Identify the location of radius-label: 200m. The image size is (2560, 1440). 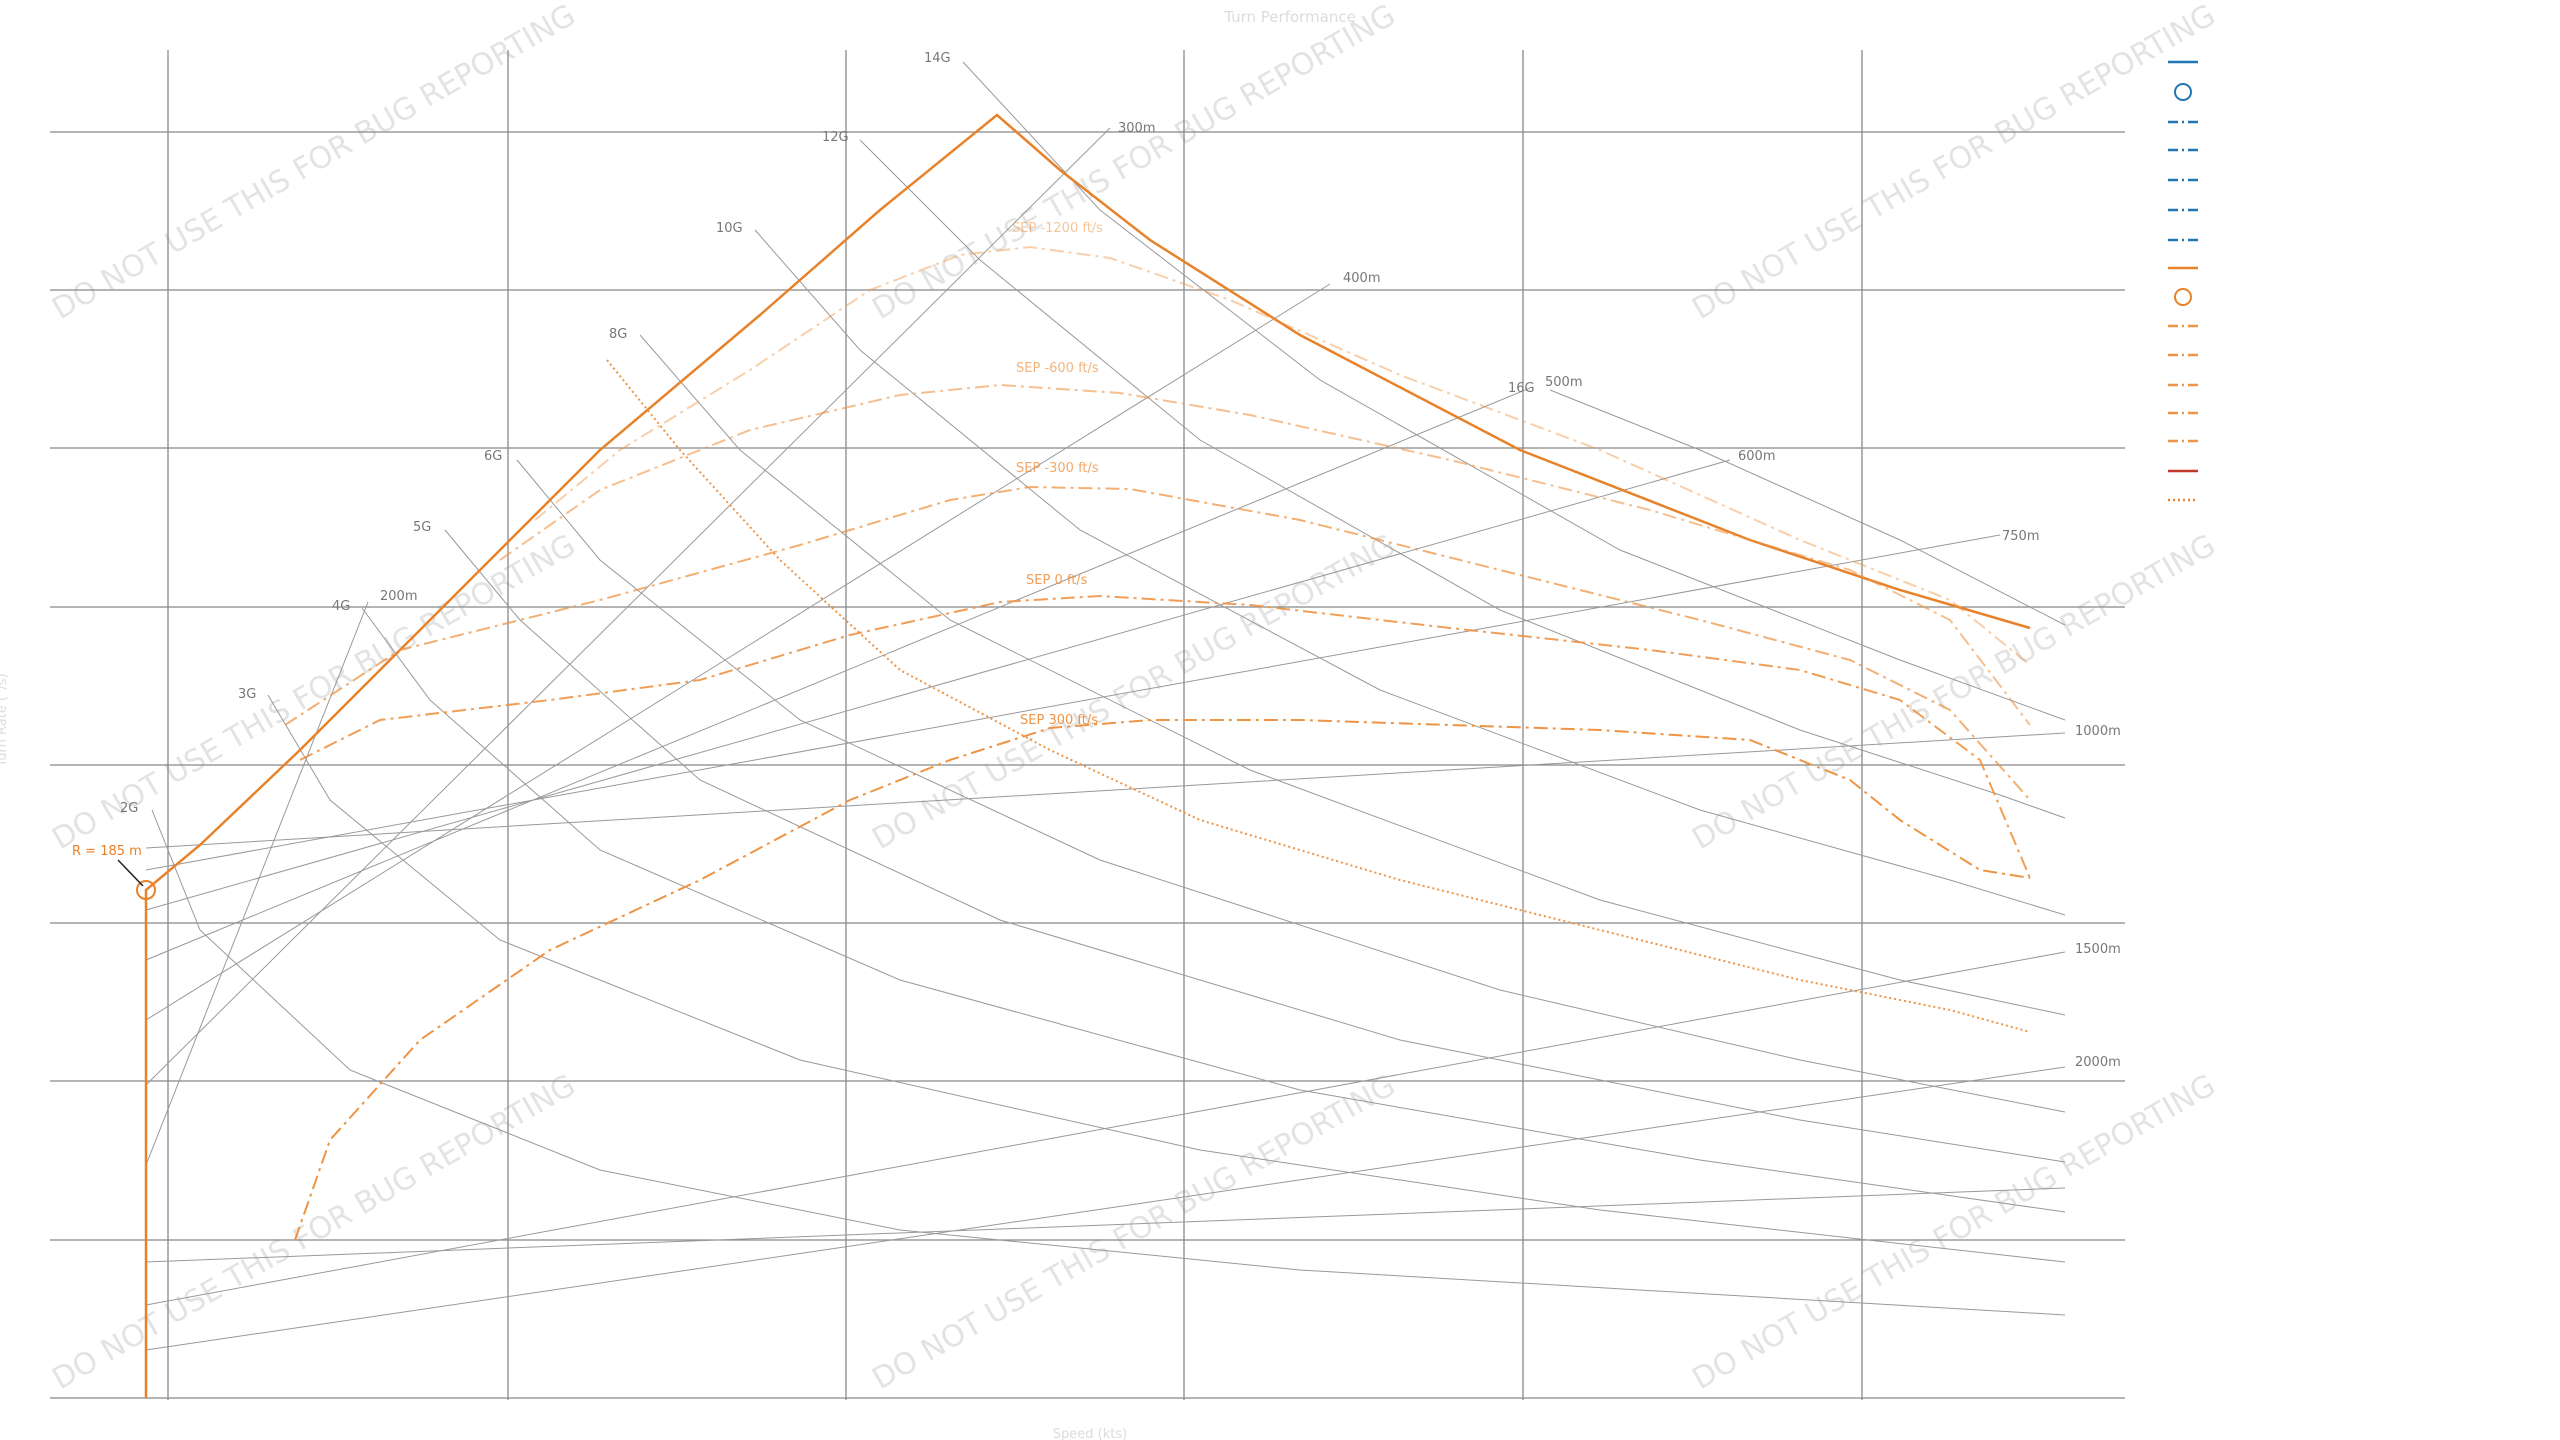
(398, 596).